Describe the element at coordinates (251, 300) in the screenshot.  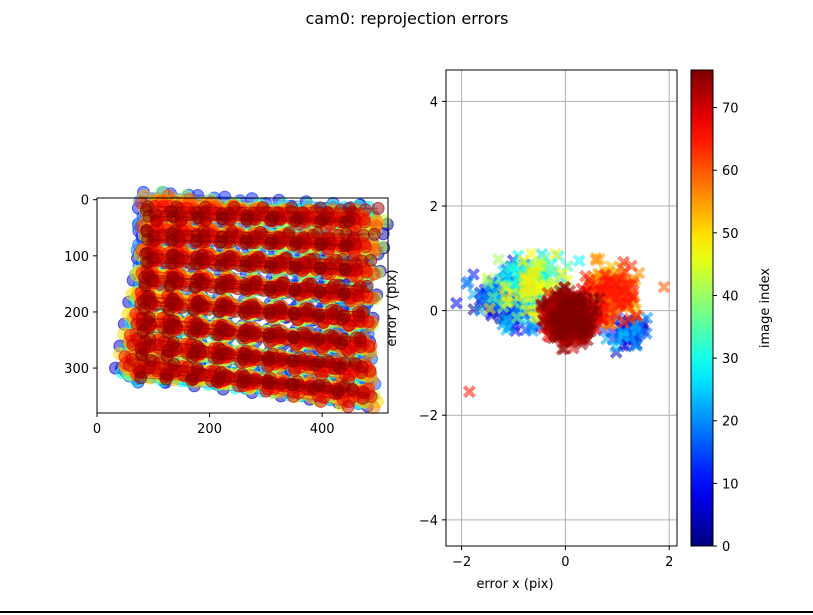
I see `corner-points` at that location.